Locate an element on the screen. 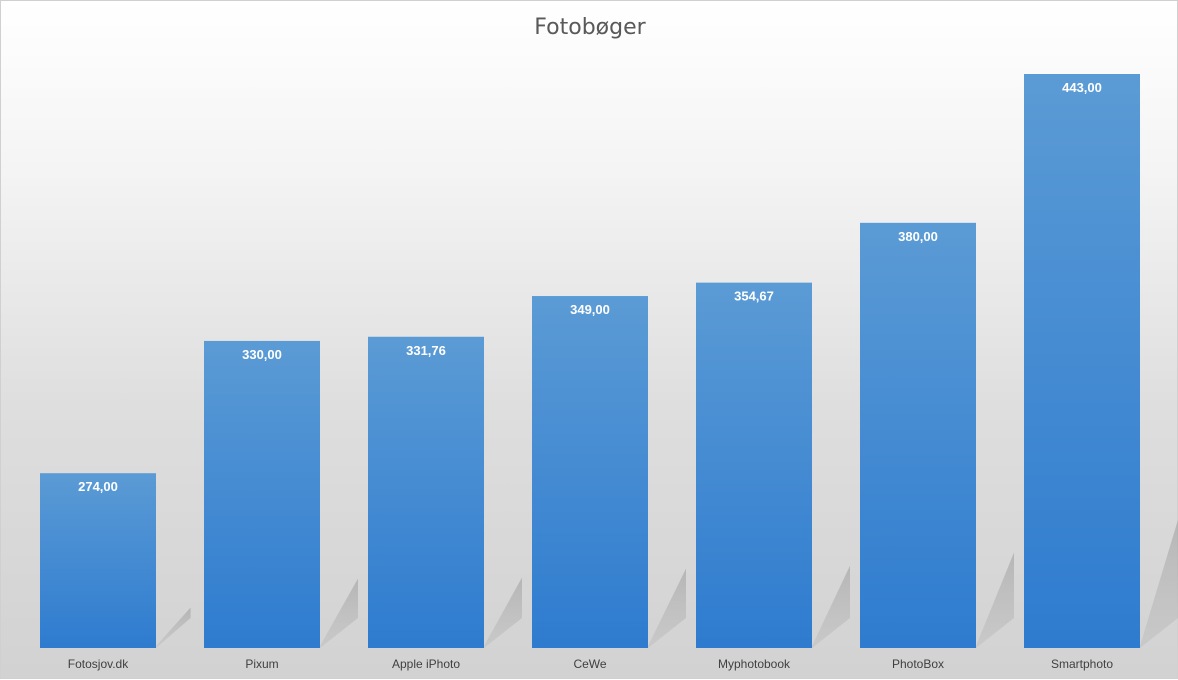 The height and width of the screenshot is (680, 1178). x-tick-label: Apple iPhoto is located at coordinates (426, 664).